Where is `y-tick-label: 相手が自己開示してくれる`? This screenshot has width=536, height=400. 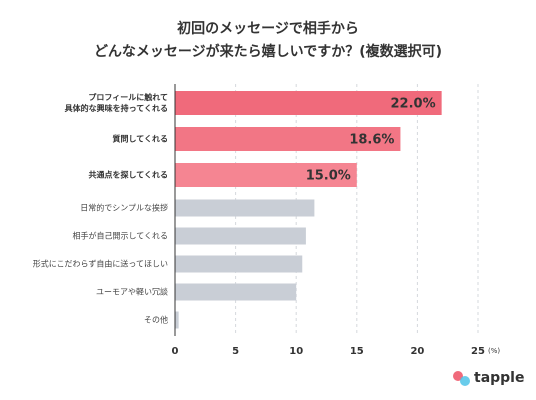 y-tick-label: 相手が自己開示してくれる is located at coordinates (120, 236).